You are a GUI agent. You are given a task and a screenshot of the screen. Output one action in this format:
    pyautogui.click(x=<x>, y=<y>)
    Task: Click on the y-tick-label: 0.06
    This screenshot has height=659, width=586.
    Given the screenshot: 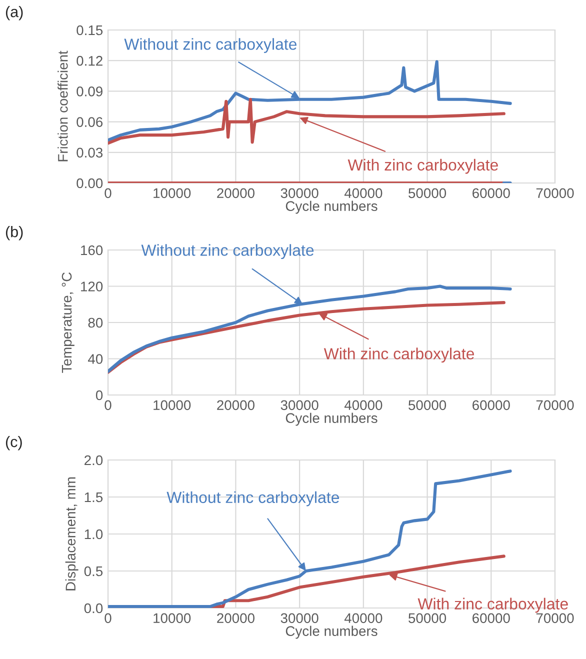 What is the action you would take?
    pyautogui.click(x=89, y=122)
    